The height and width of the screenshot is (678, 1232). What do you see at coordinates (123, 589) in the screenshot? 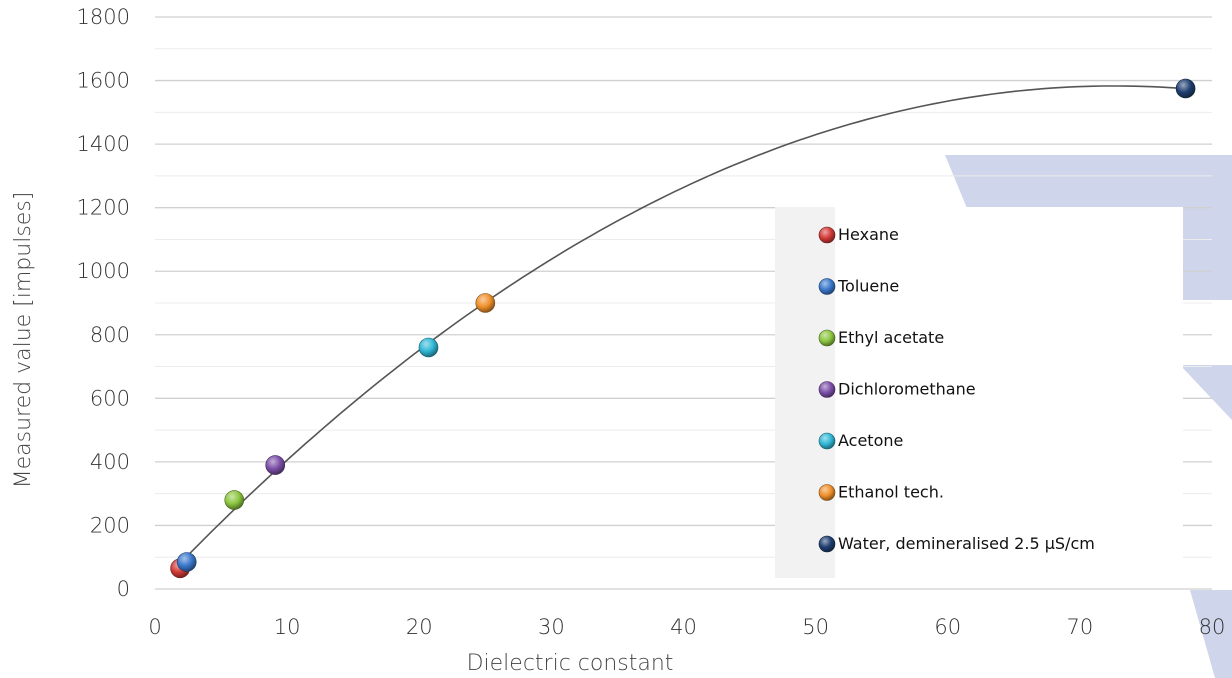
I see `y-tick-label: 0` at bounding box center [123, 589].